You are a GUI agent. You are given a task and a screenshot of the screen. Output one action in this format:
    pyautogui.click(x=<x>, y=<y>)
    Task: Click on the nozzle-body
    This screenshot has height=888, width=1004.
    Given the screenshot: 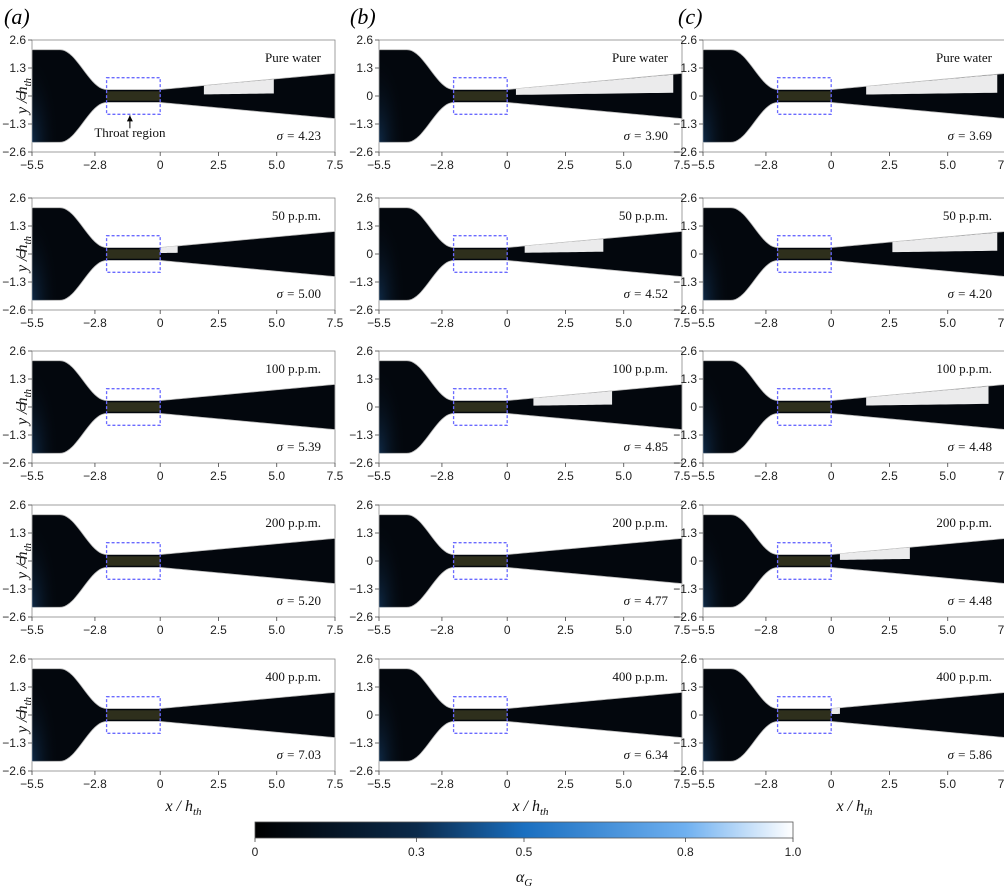 What is the action you would take?
    pyautogui.click(x=183, y=96)
    